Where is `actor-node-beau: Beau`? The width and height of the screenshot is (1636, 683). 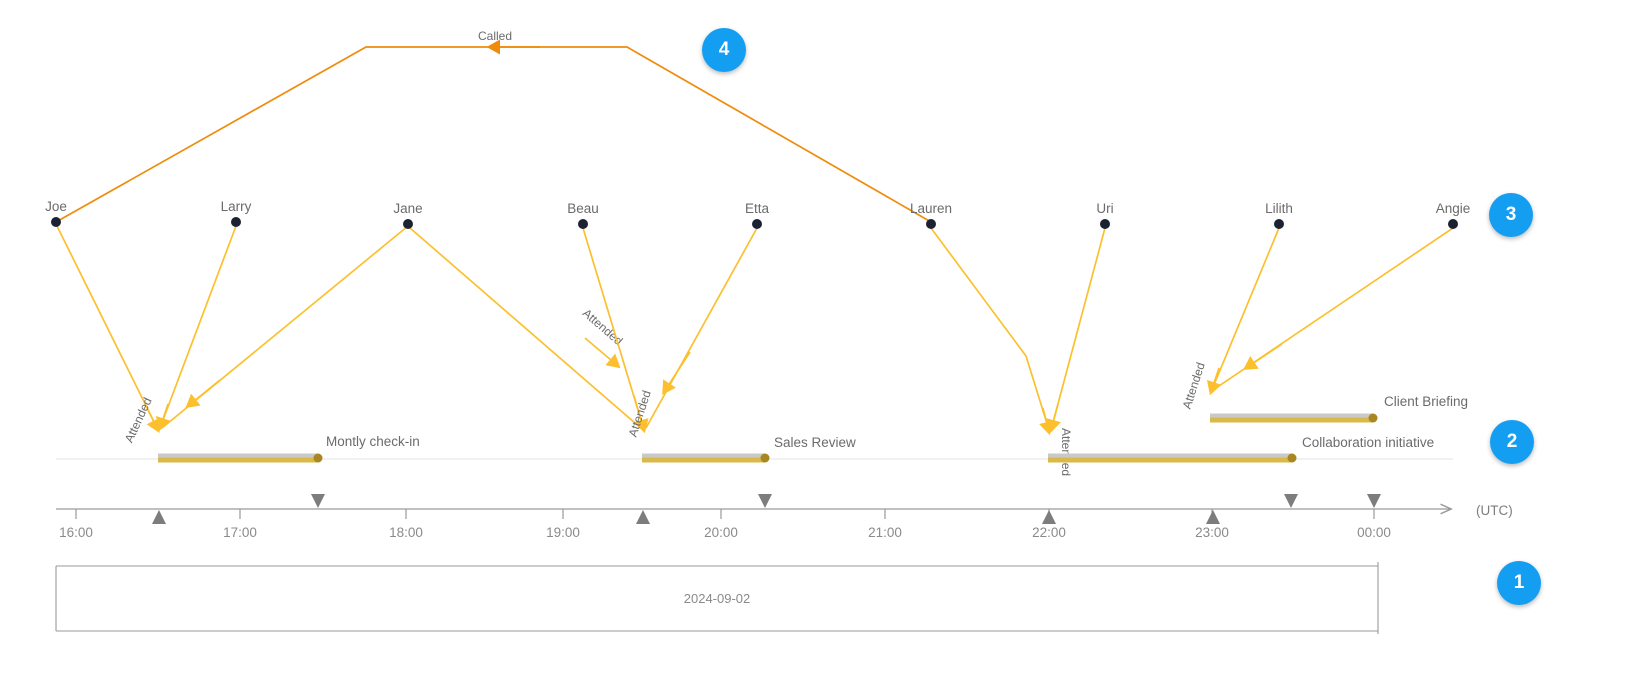 actor-node-beau: Beau is located at coordinates (583, 215).